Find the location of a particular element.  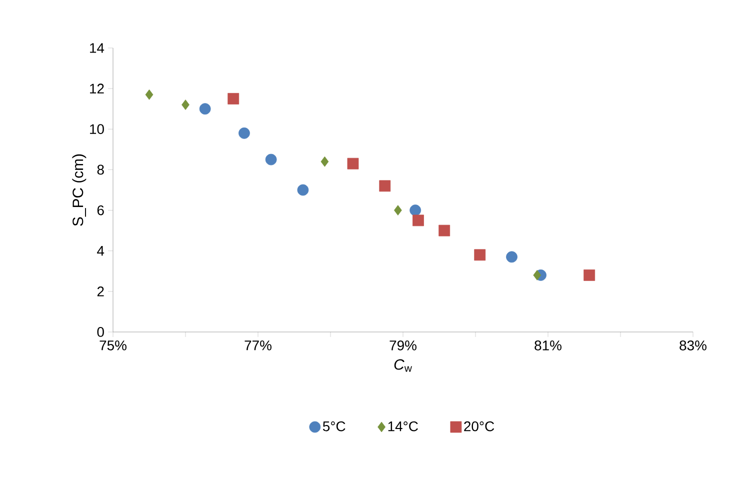

legend-label: 20°C is located at coordinates (479, 426).